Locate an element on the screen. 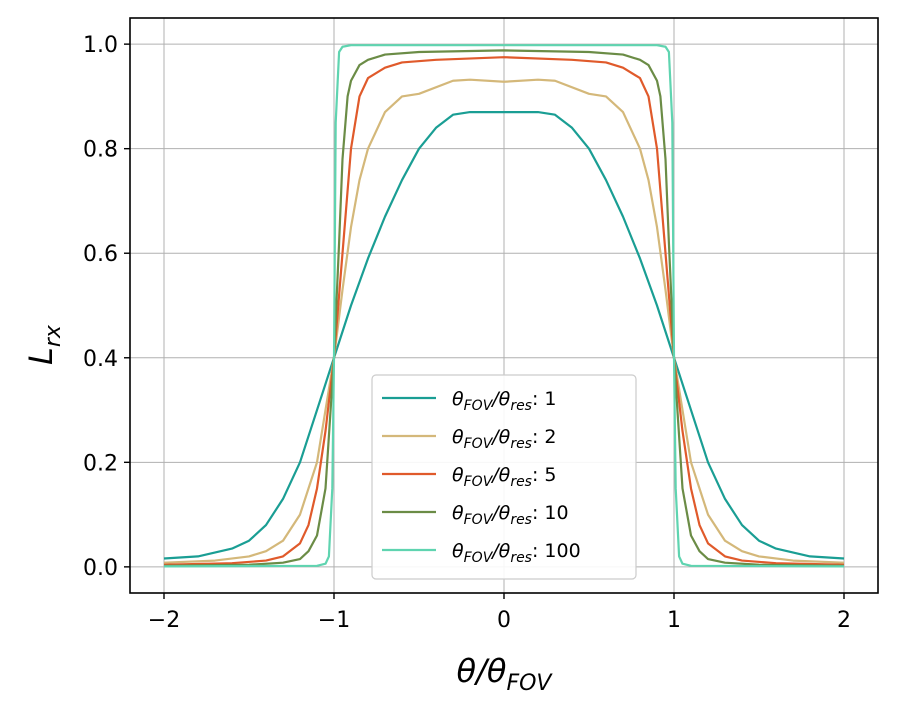 The image size is (897, 709). y-tick-label: 0.8 is located at coordinates (100, 150).